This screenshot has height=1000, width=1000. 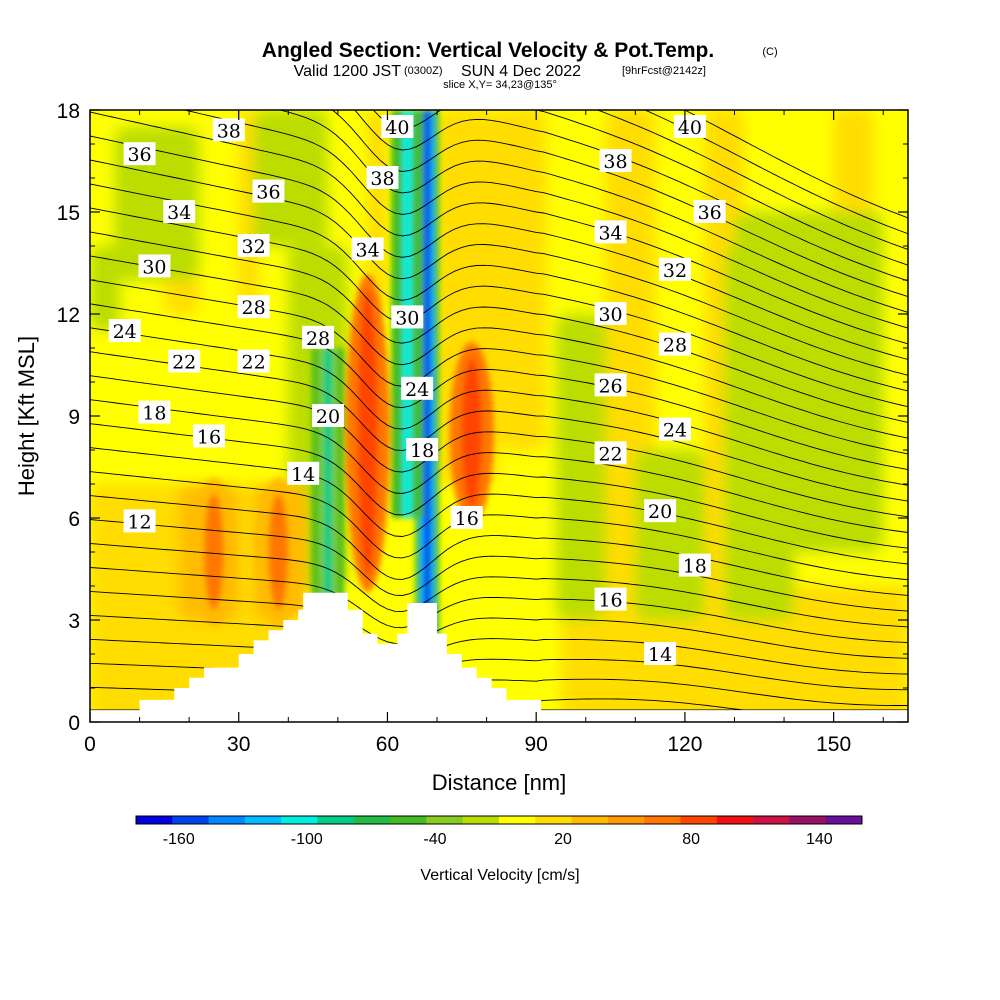 What do you see at coordinates (769, 52) in the screenshot?
I see `copyright-mark: (C)` at bounding box center [769, 52].